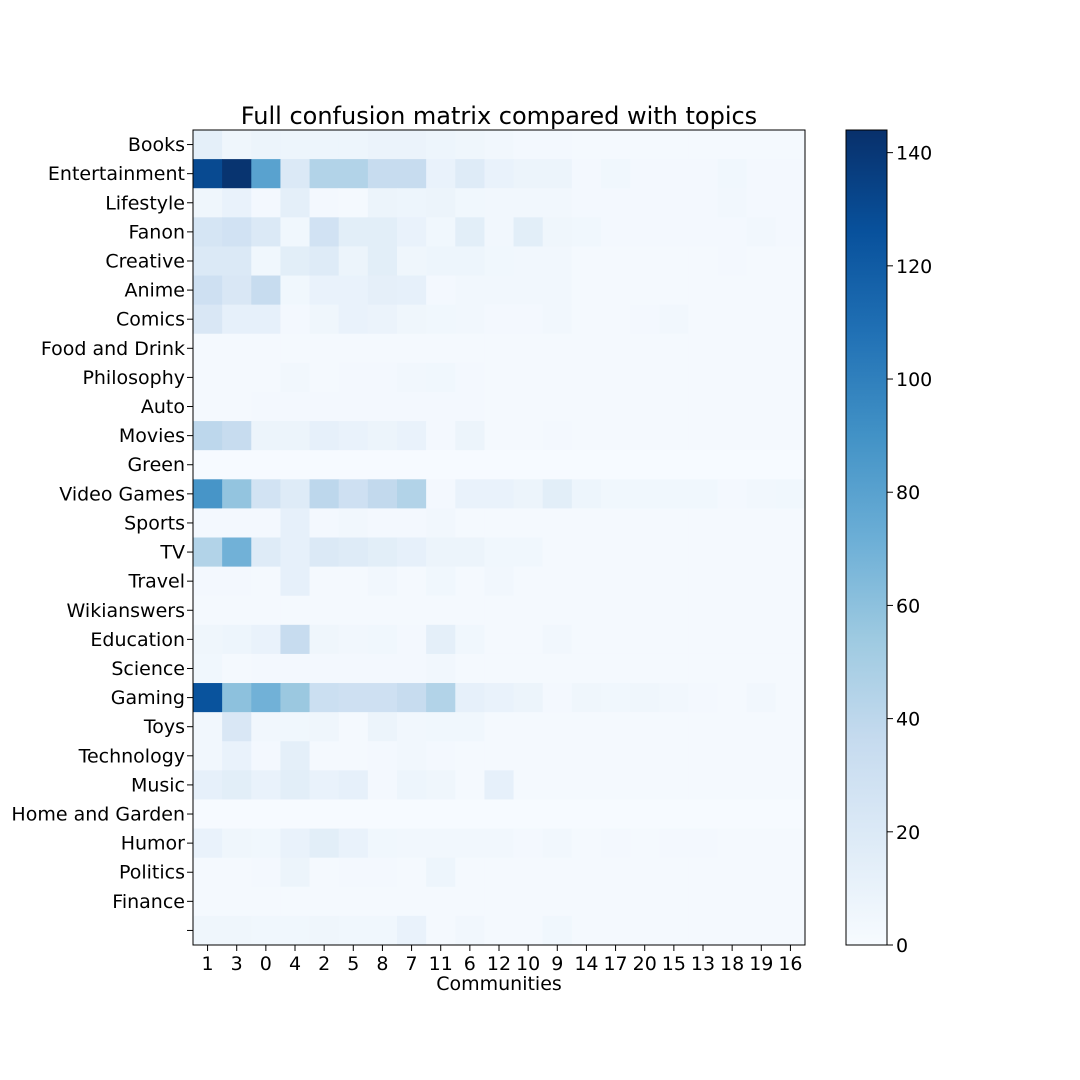 Image resolution: width=1080 pixels, height=1080 pixels. Describe the element at coordinates (353, 964) in the screenshot. I see `x-tick-label: 5` at that location.